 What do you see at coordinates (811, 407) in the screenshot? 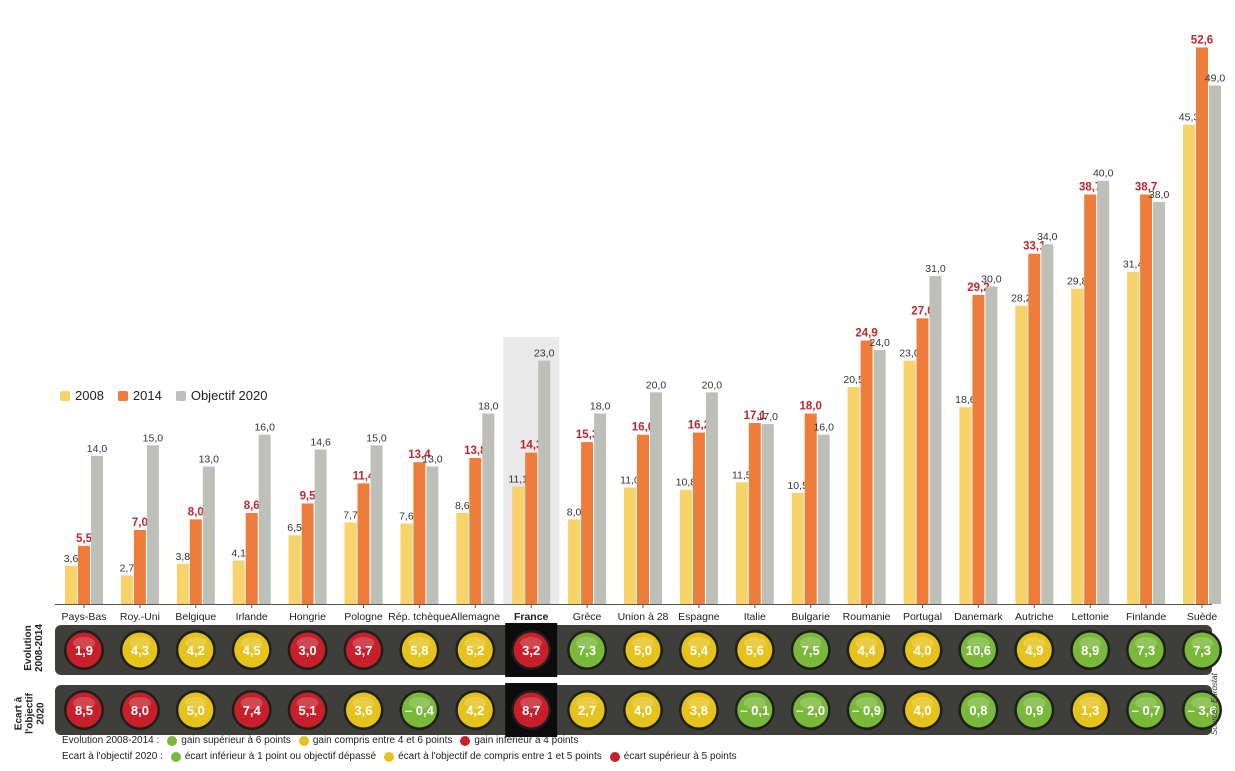
I see `data-label-2014-bulgarie: 18,0` at bounding box center [811, 407].